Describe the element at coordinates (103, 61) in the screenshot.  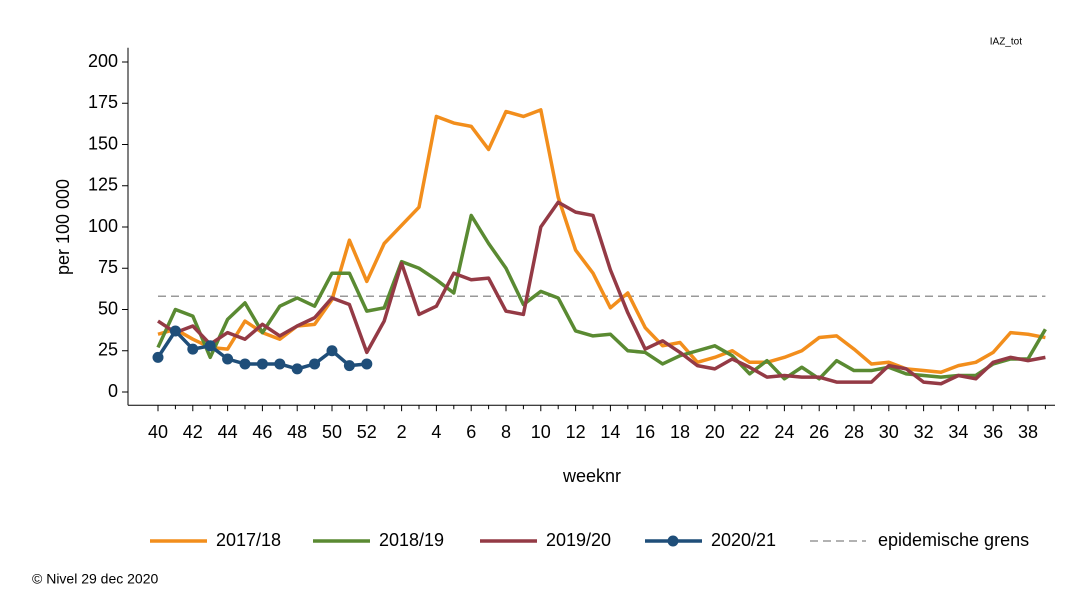
I see `y-tick-label: 200` at that location.